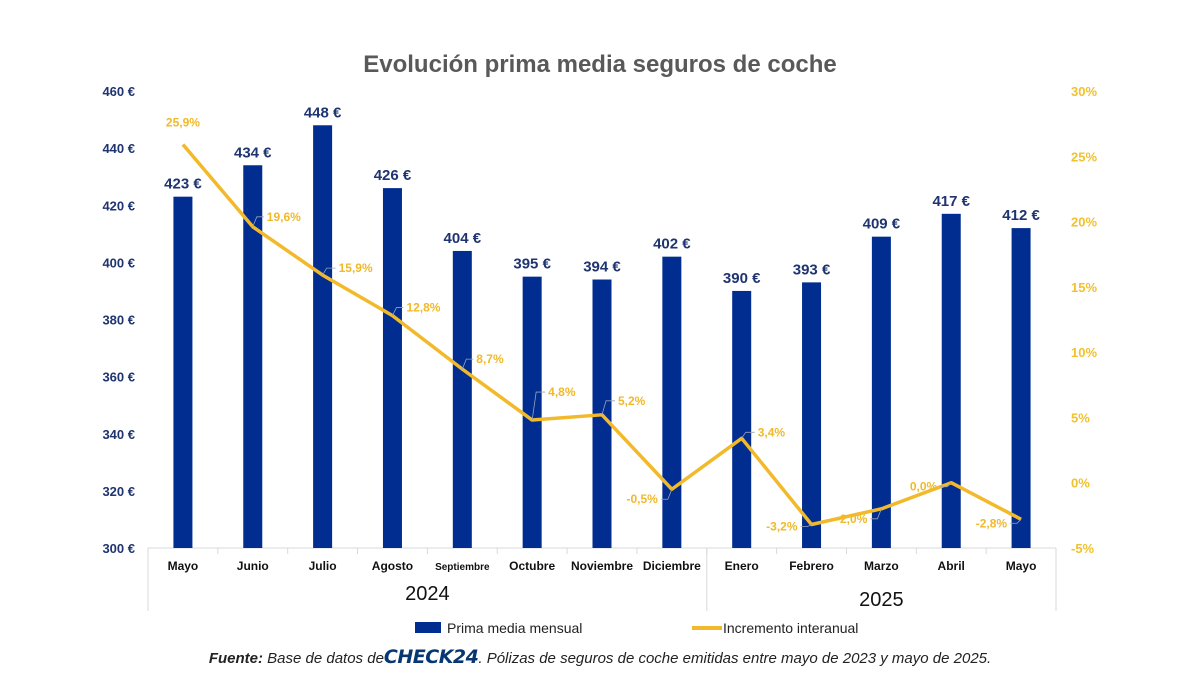 The height and width of the screenshot is (675, 1200). Describe the element at coordinates (852, 519) in the screenshot. I see `line-data-label: -2,0%` at that location.